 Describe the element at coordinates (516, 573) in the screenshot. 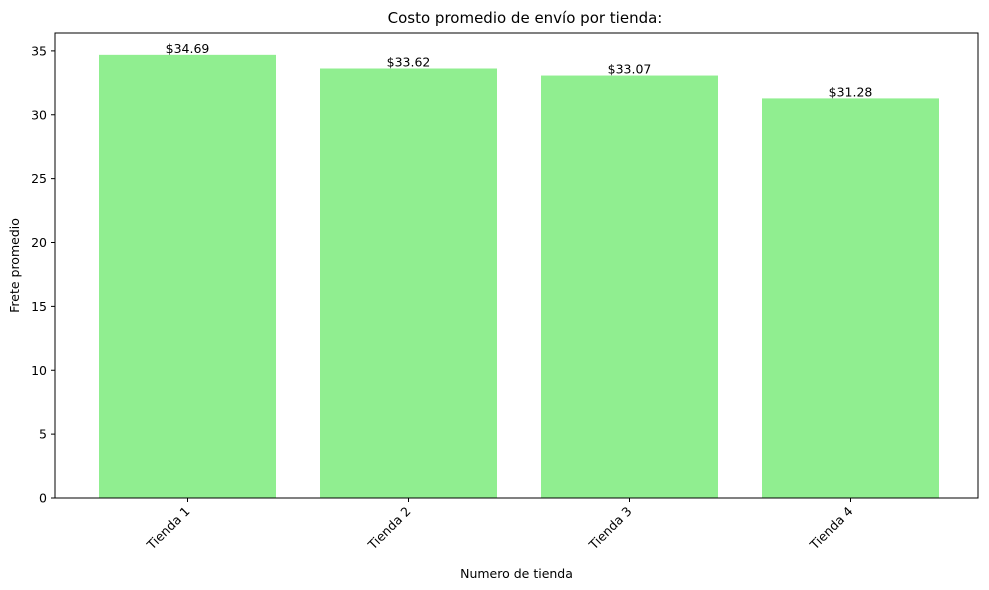

I see `x-axis-label: Numero de tienda` at that location.